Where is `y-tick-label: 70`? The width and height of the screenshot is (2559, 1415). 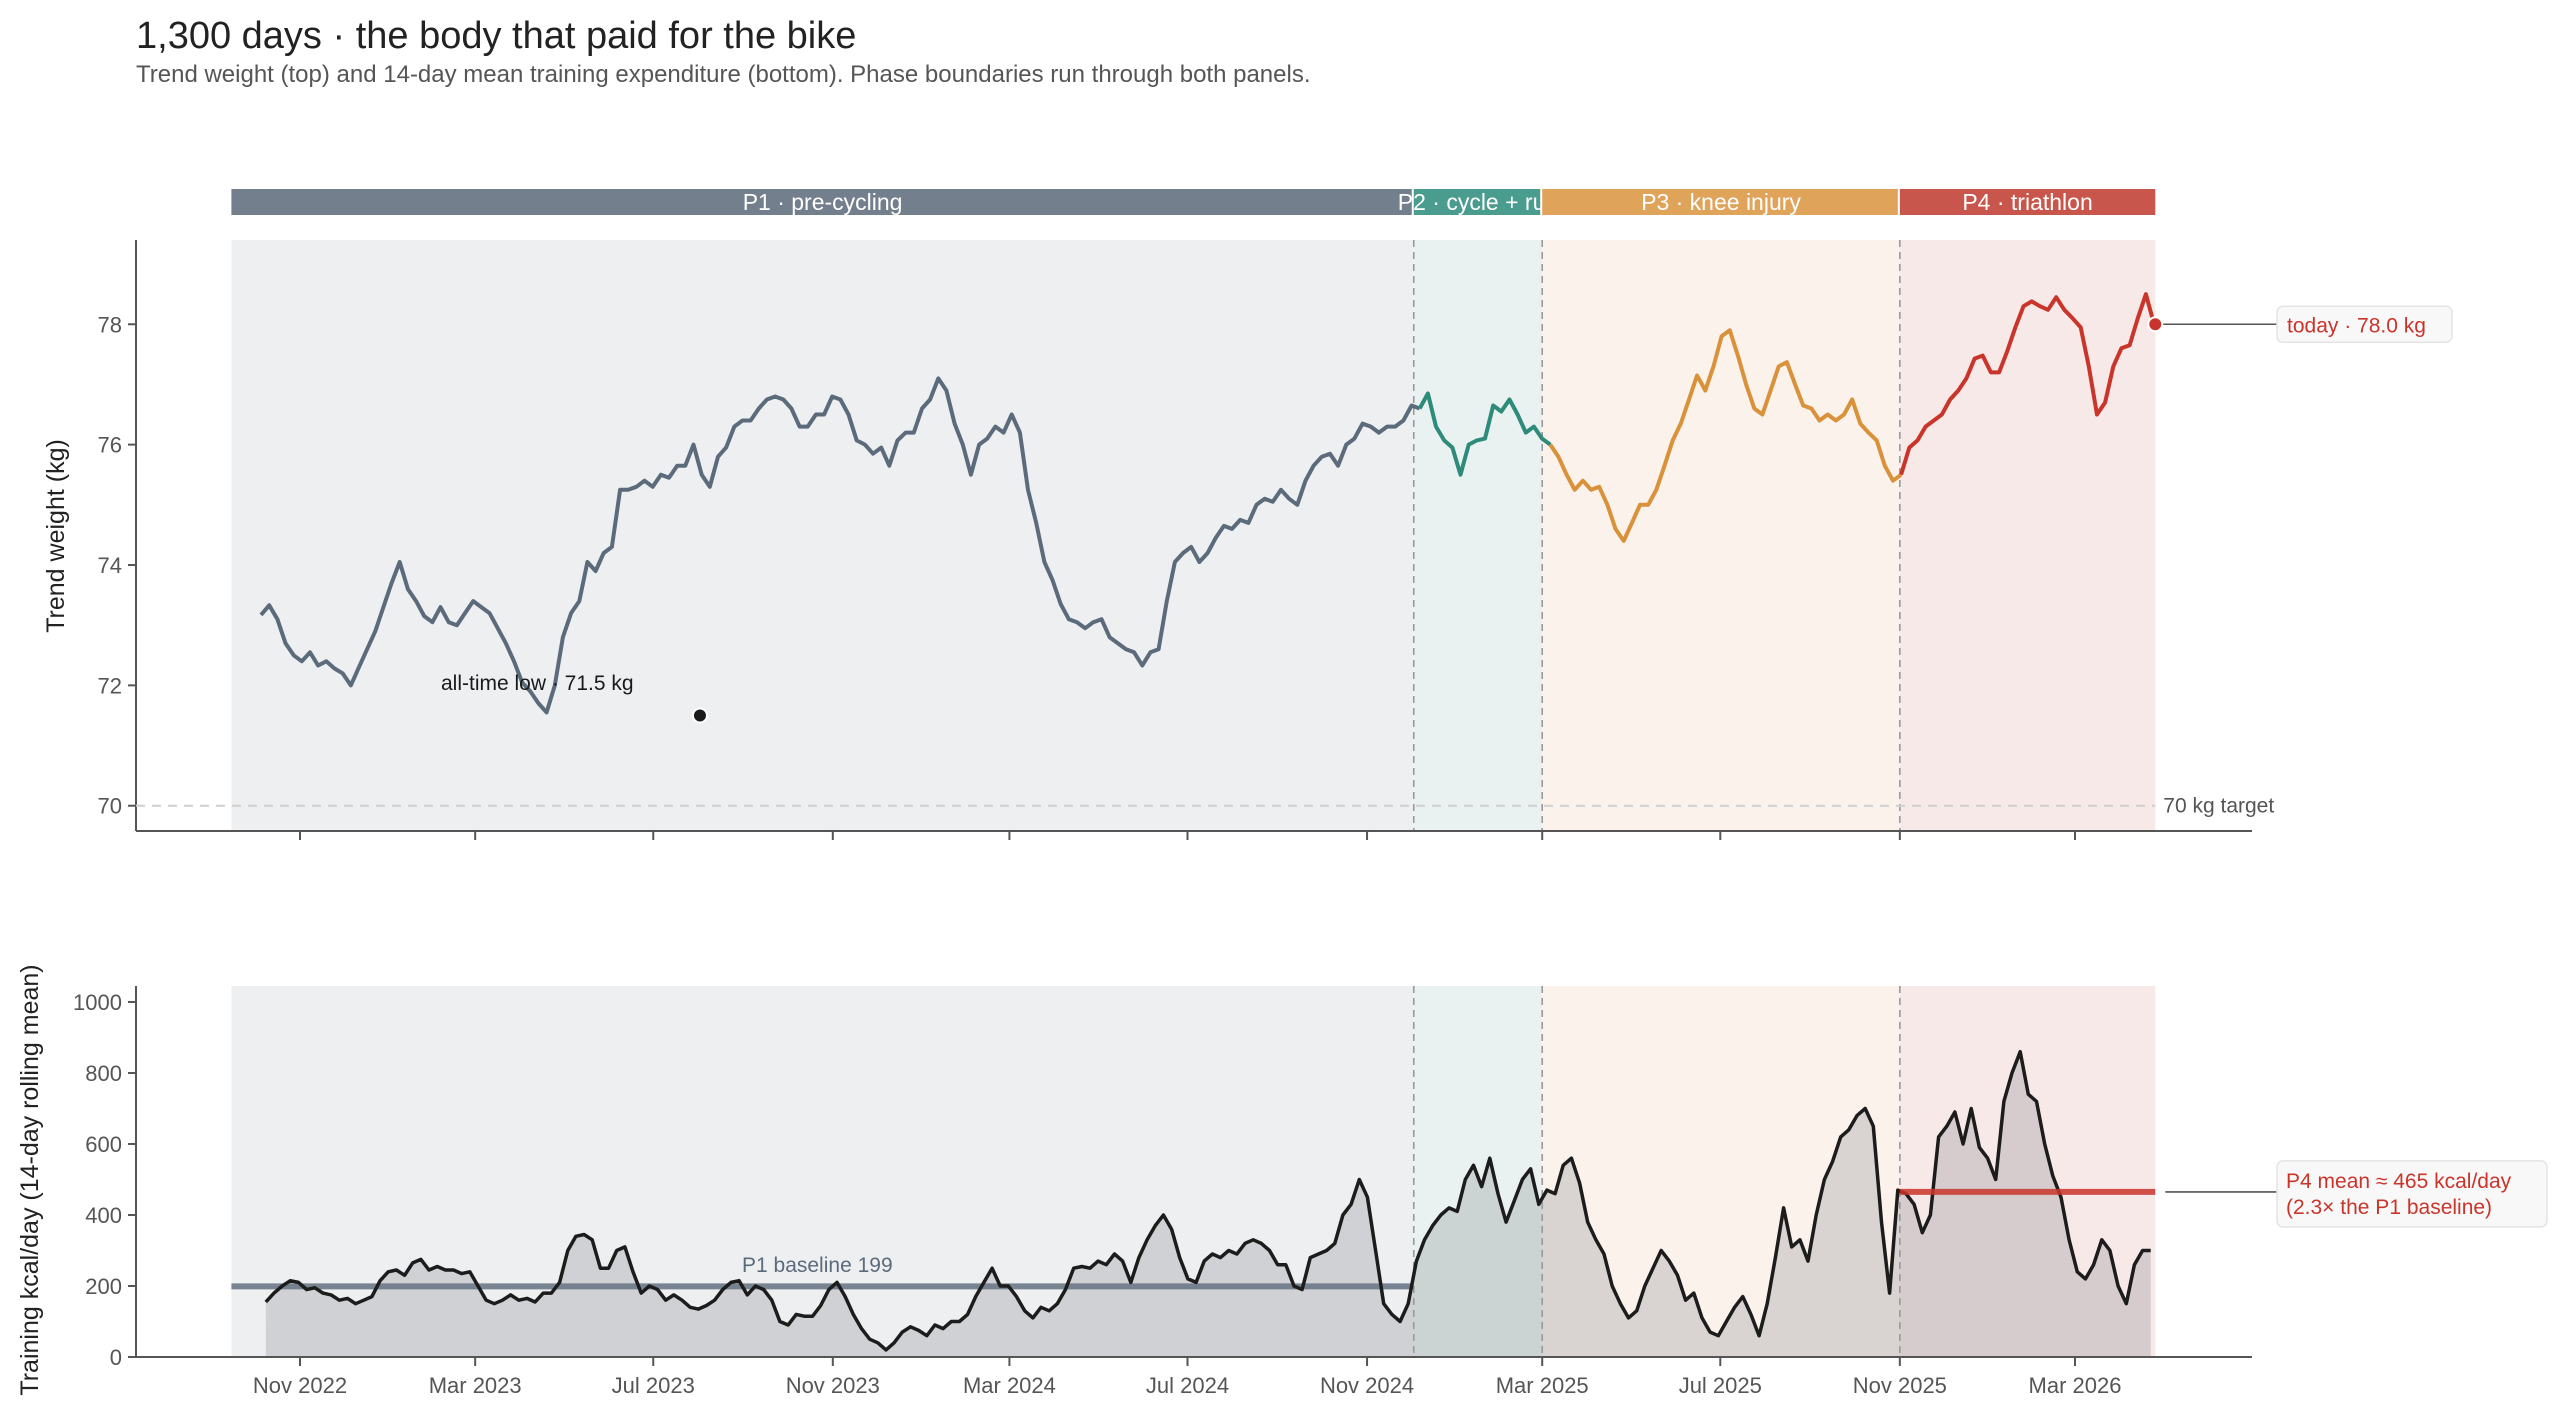 y-tick-label: 70 is located at coordinates (110, 806).